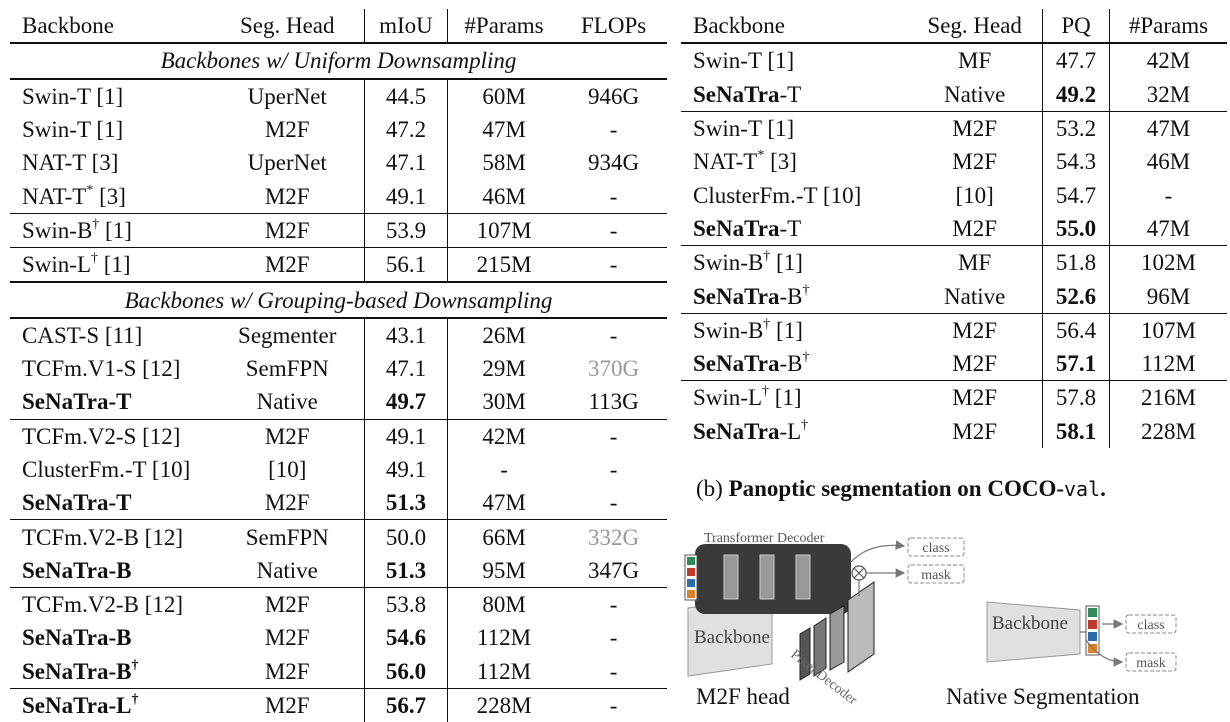  I want to click on pq-value: 54.3, so click(1076, 162).